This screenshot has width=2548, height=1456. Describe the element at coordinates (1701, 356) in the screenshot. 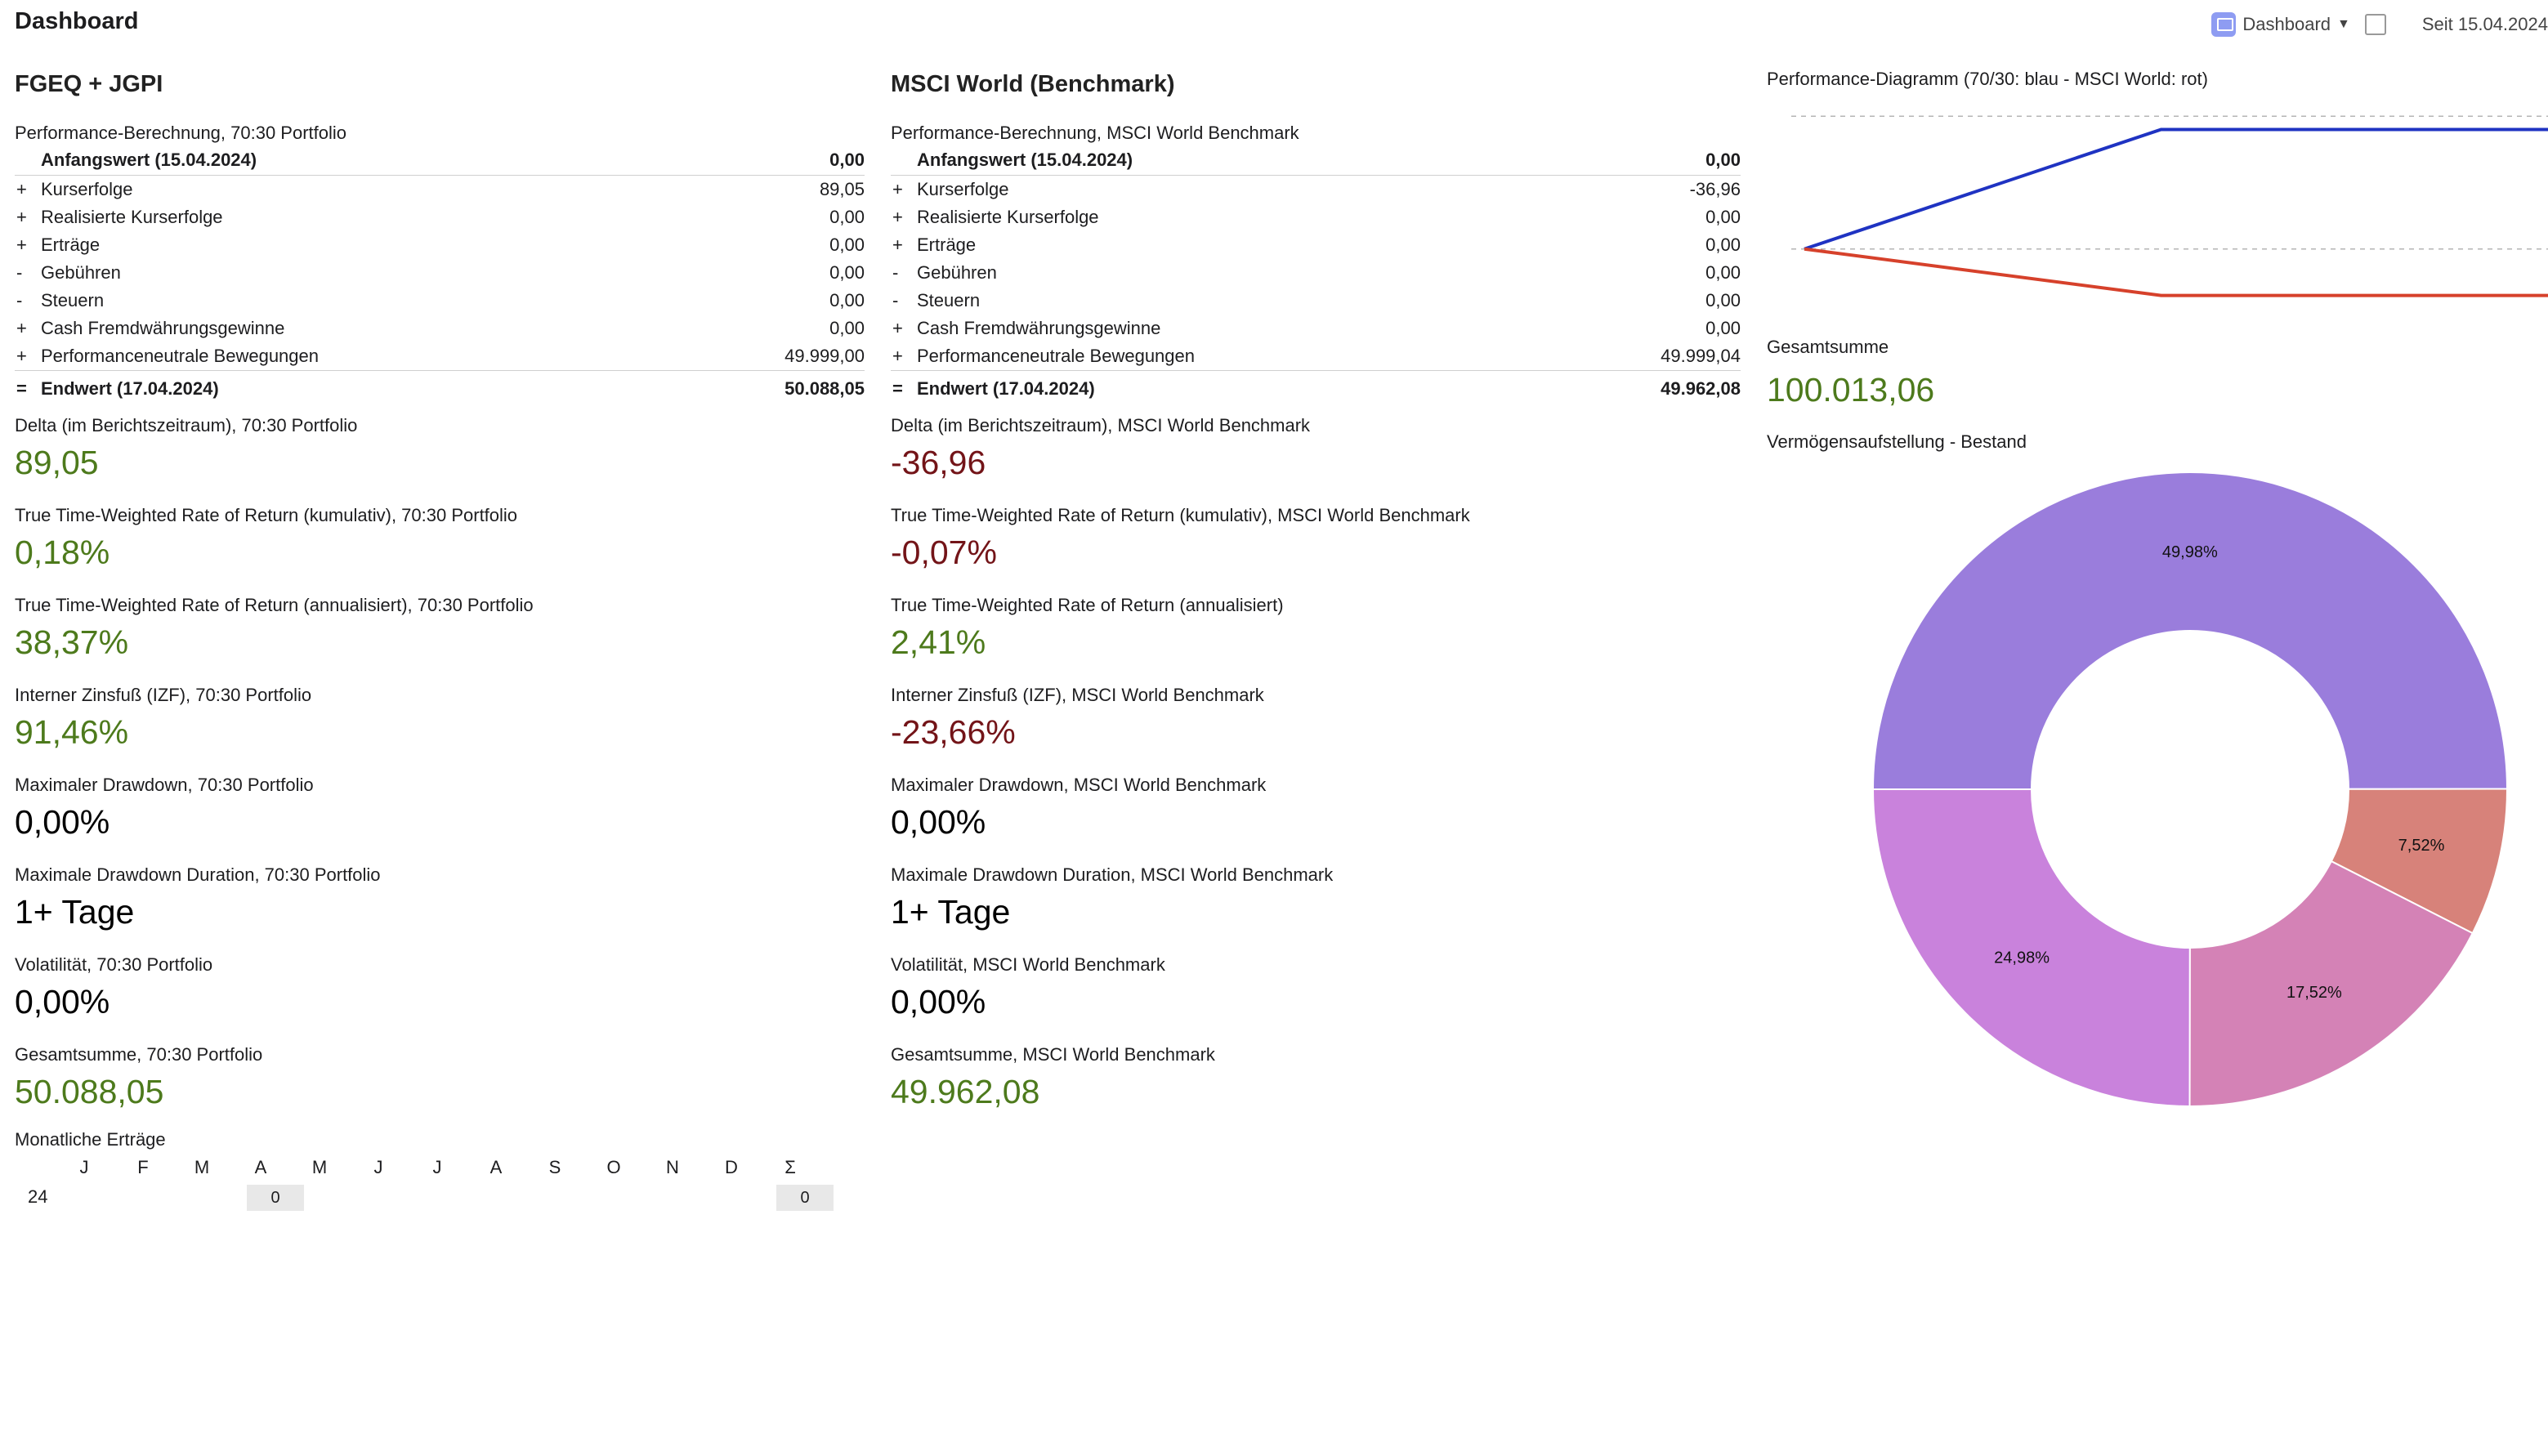

I see `row-value: 49.999,04` at that location.